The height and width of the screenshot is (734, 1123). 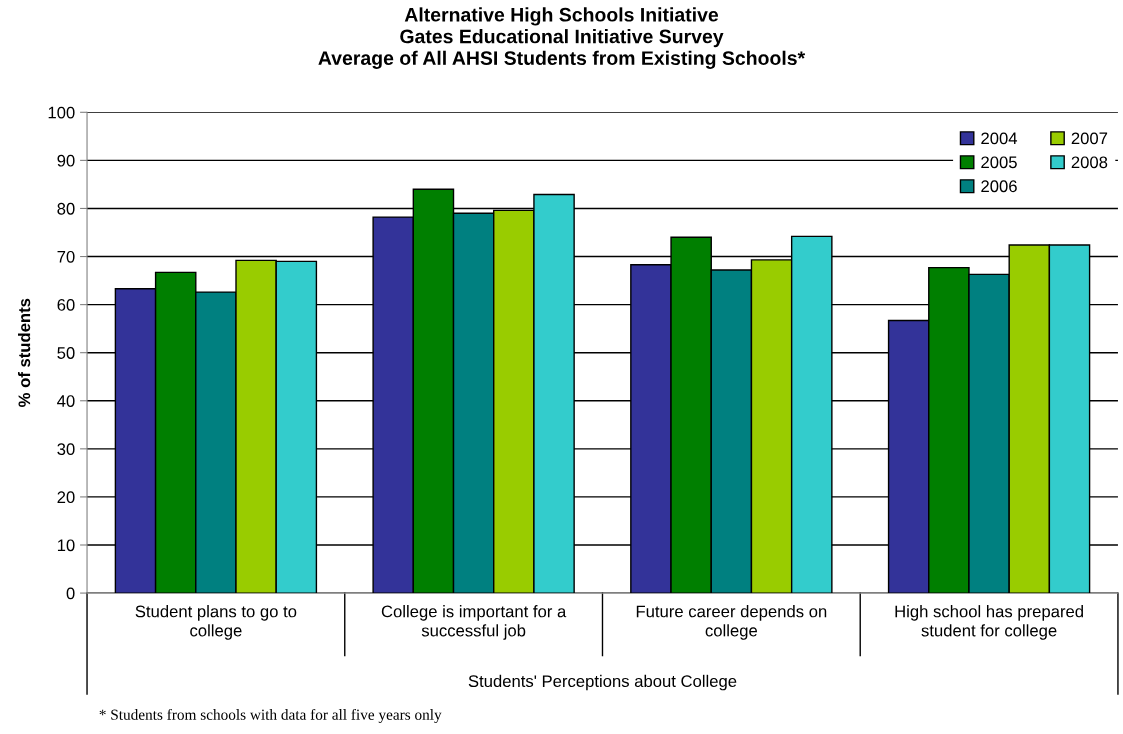 What do you see at coordinates (66, 449) in the screenshot?
I see `y-tick-label: 30` at bounding box center [66, 449].